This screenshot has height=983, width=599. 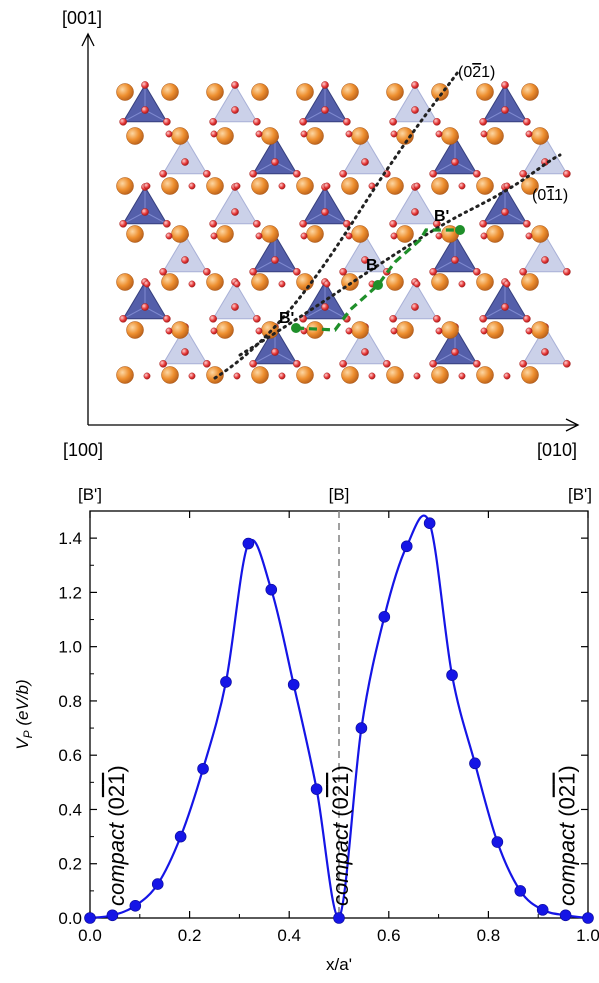 I want to click on migration-path, so click(x=377, y=280).